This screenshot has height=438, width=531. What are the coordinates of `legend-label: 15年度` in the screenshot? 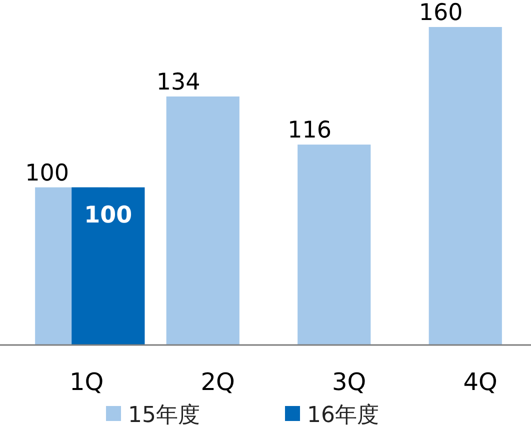 It's located at (164, 415).